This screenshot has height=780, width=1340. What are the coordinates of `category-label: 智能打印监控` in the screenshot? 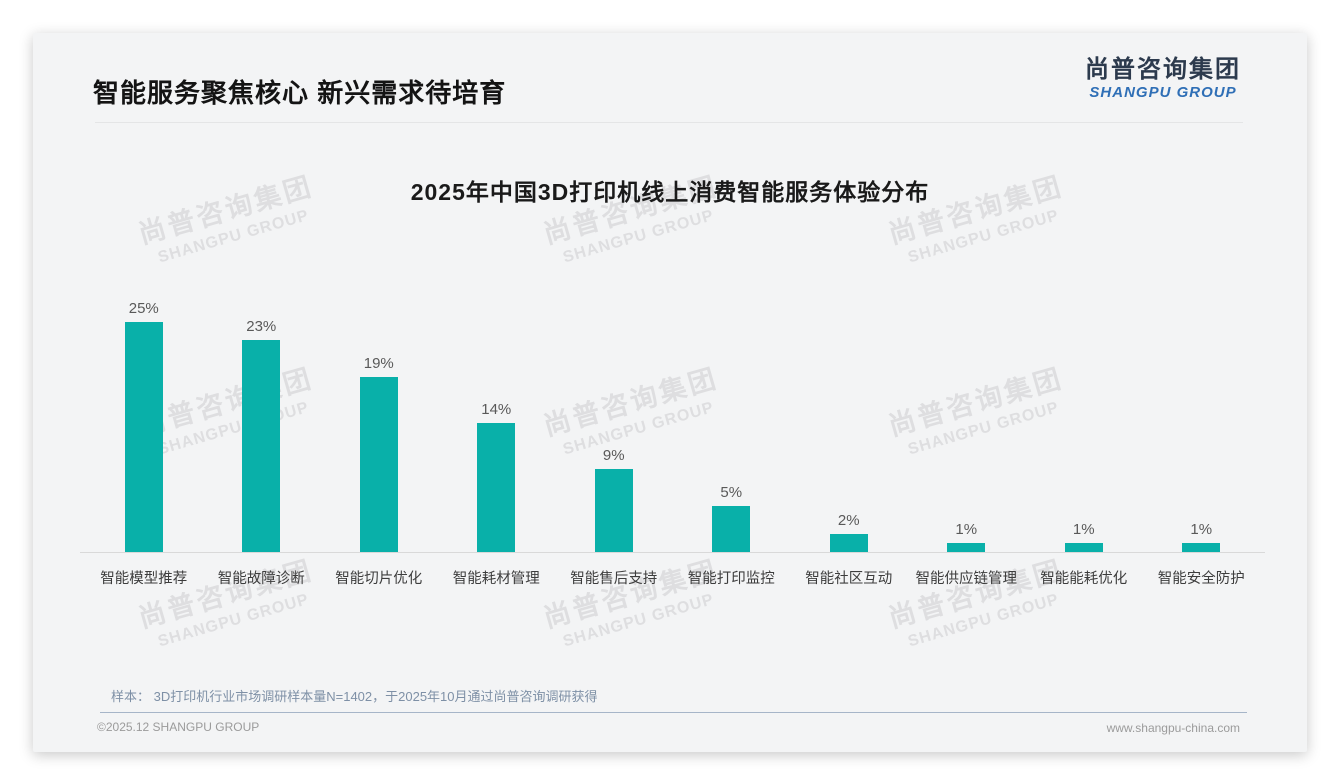 It's located at (731, 579).